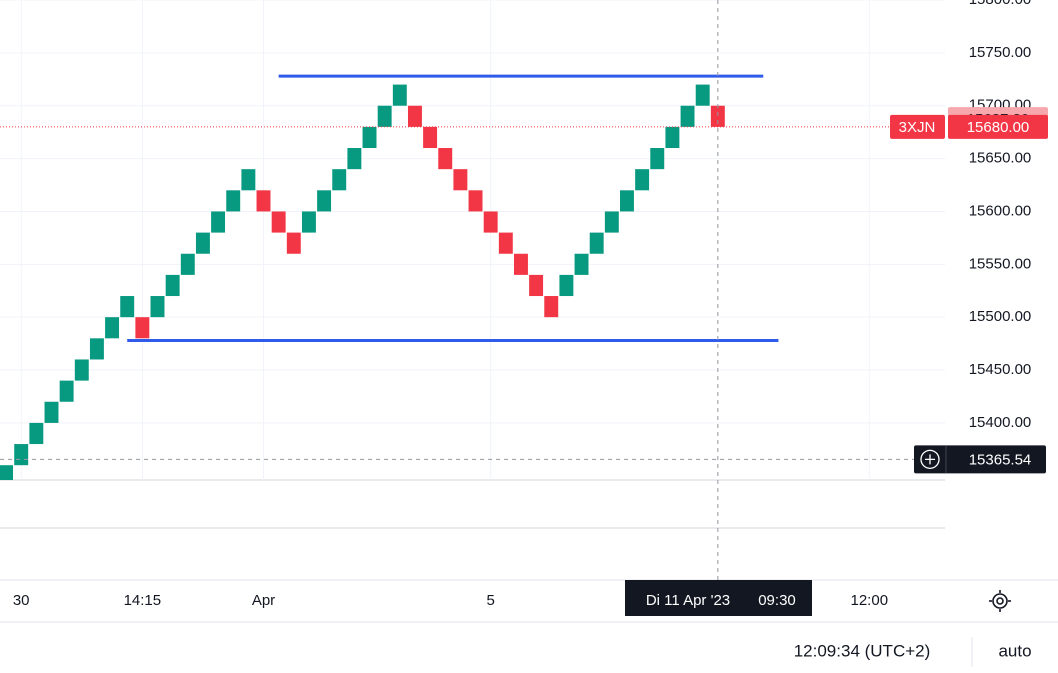  I want to click on scale-mode: auto, so click(1014, 650).